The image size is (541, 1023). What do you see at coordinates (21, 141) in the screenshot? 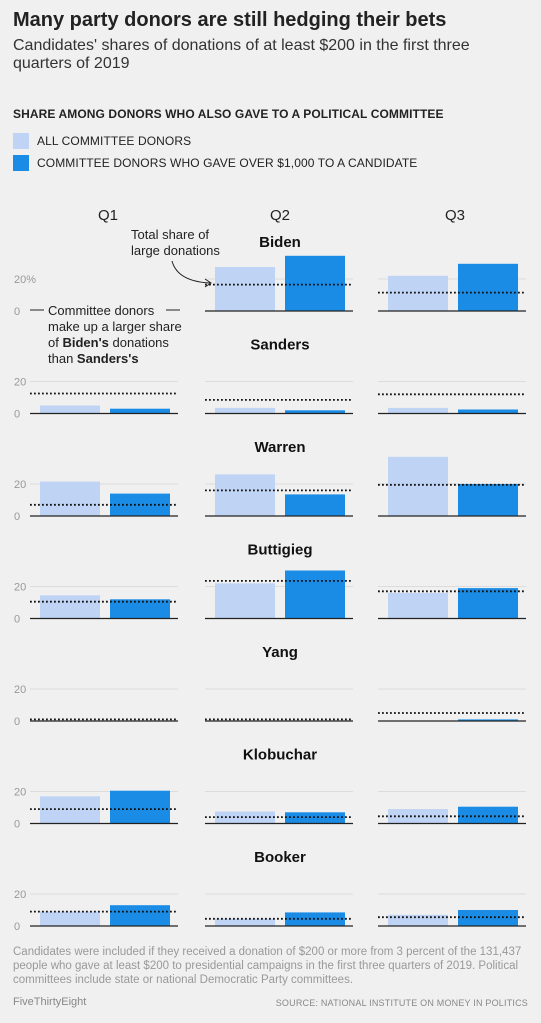
I see `legend-swatch-all` at bounding box center [21, 141].